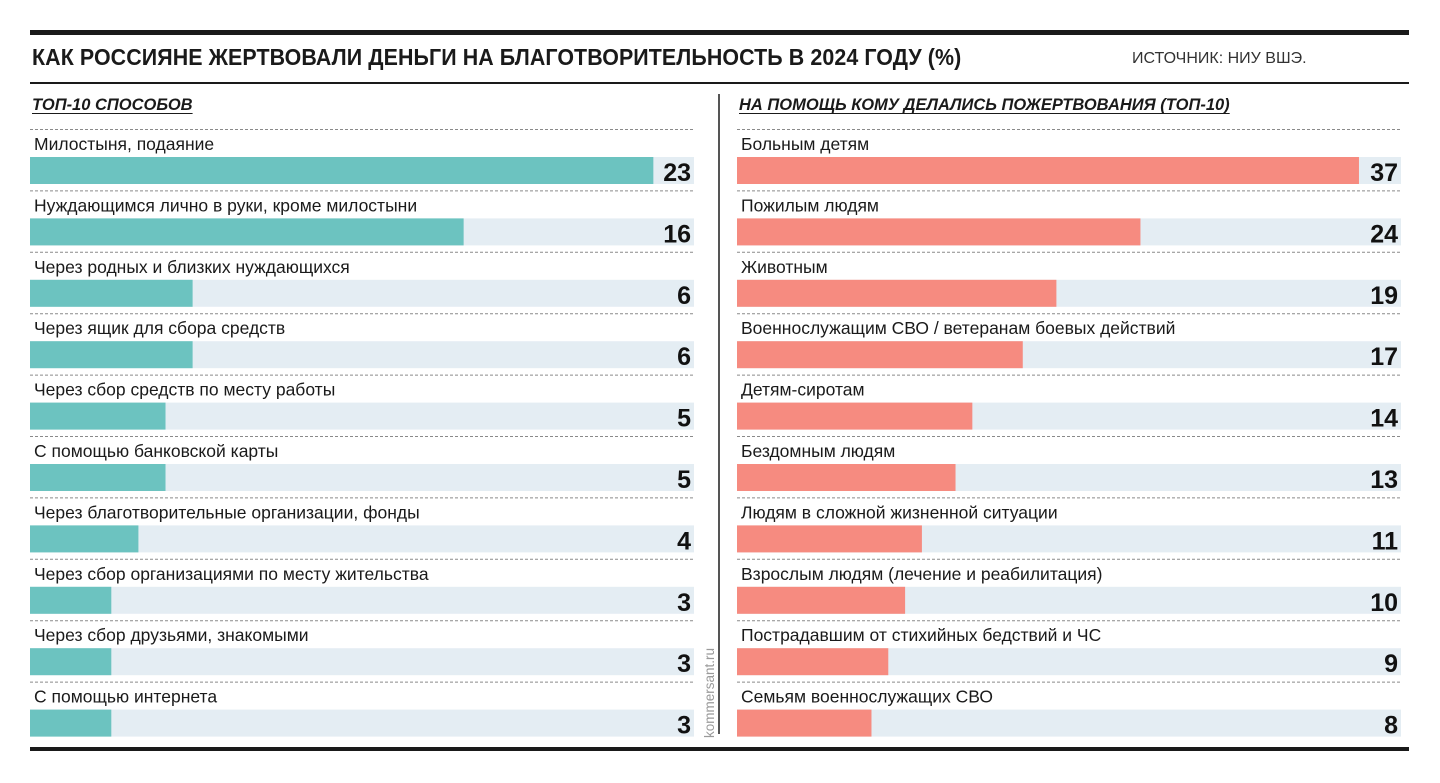  Describe the element at coordinates (784, 267) in the screenshot. I see `right-category-label: Животным` at that location.